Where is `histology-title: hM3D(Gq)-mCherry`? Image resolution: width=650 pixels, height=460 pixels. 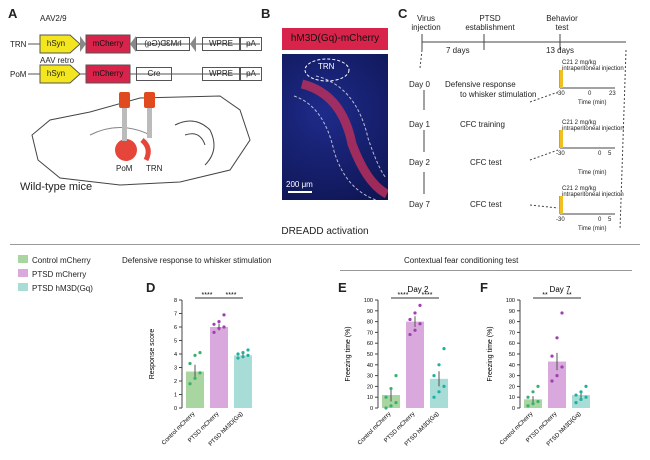 histology-title: hM3D(Gq)-mCherry is located at coordinates (335, 39).